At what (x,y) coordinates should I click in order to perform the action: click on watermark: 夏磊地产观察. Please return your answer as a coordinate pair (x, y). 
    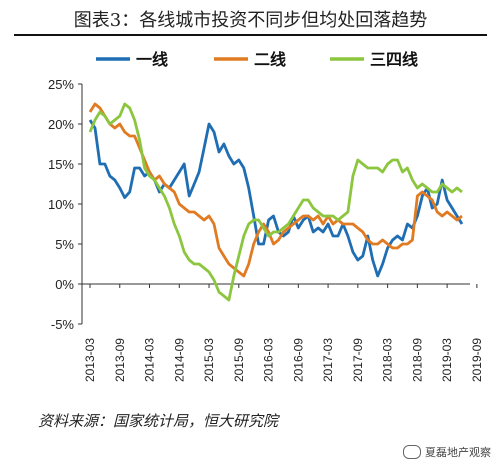
    Looking at the image, I should click on (447, 452).